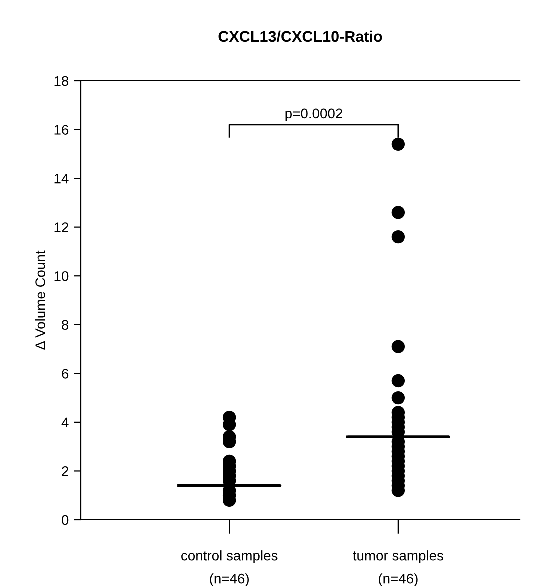 This screenshot has width=537, height=586. Describe the element at coordinates (61, 130) in the screenshot. I see `y-tick-label: 16` at that location.